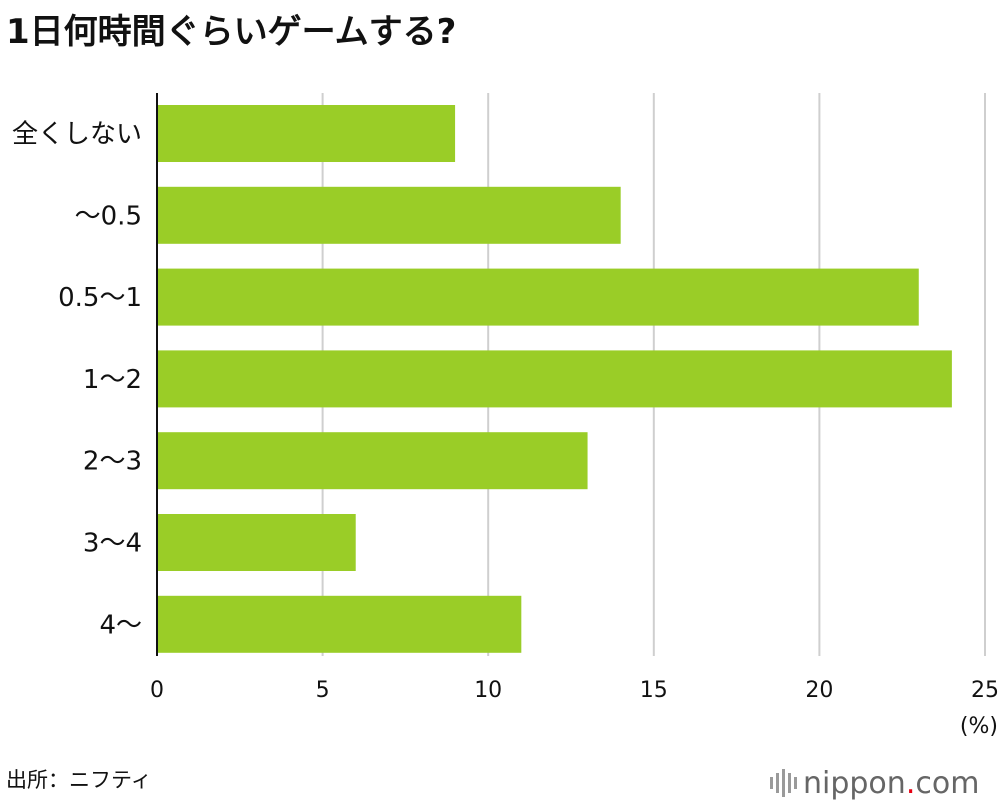  What do you see at coordinates (79, 780) in the screenshot?
I see `source-note: 出所：ニフティ` at bounding box center [79, 780].